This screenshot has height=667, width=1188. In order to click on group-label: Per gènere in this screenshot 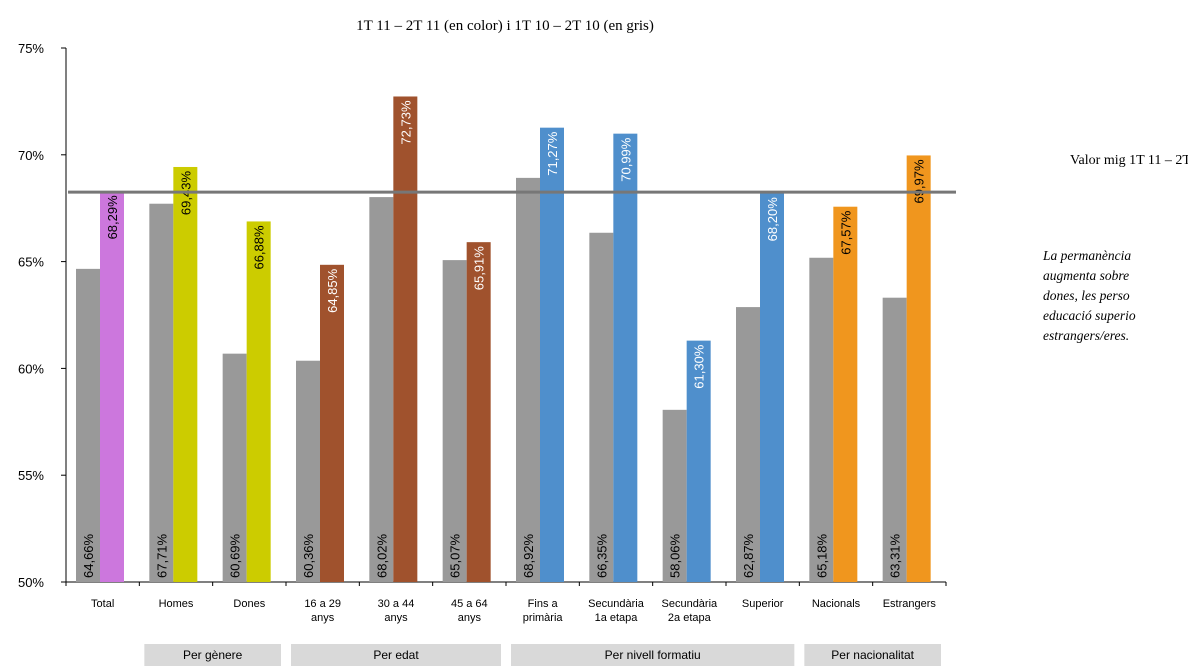, I will do `click(213, 655)`.